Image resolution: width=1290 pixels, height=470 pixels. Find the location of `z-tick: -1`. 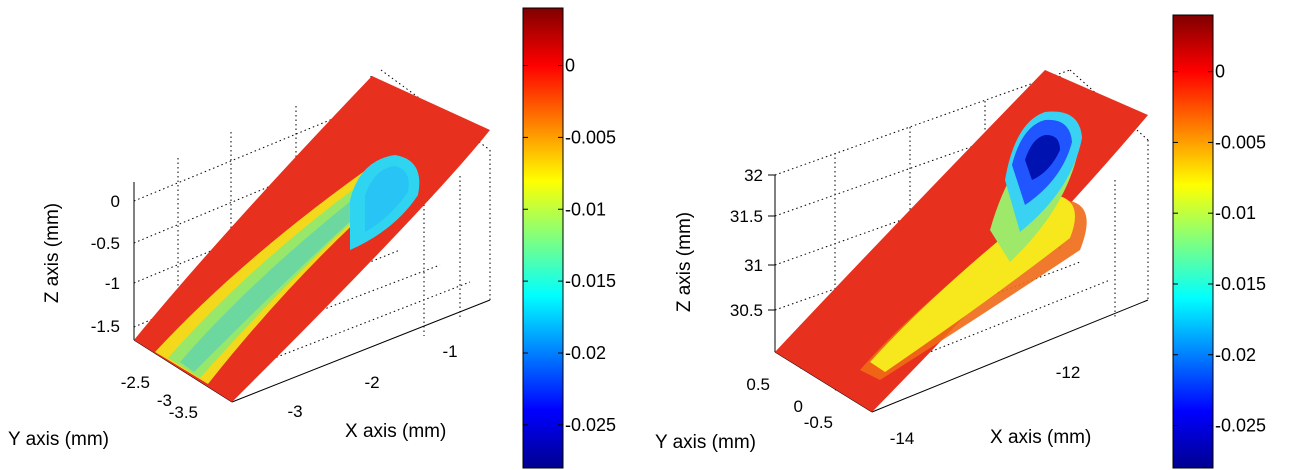

z-tick: -1 is located at coordinates (112, 283).